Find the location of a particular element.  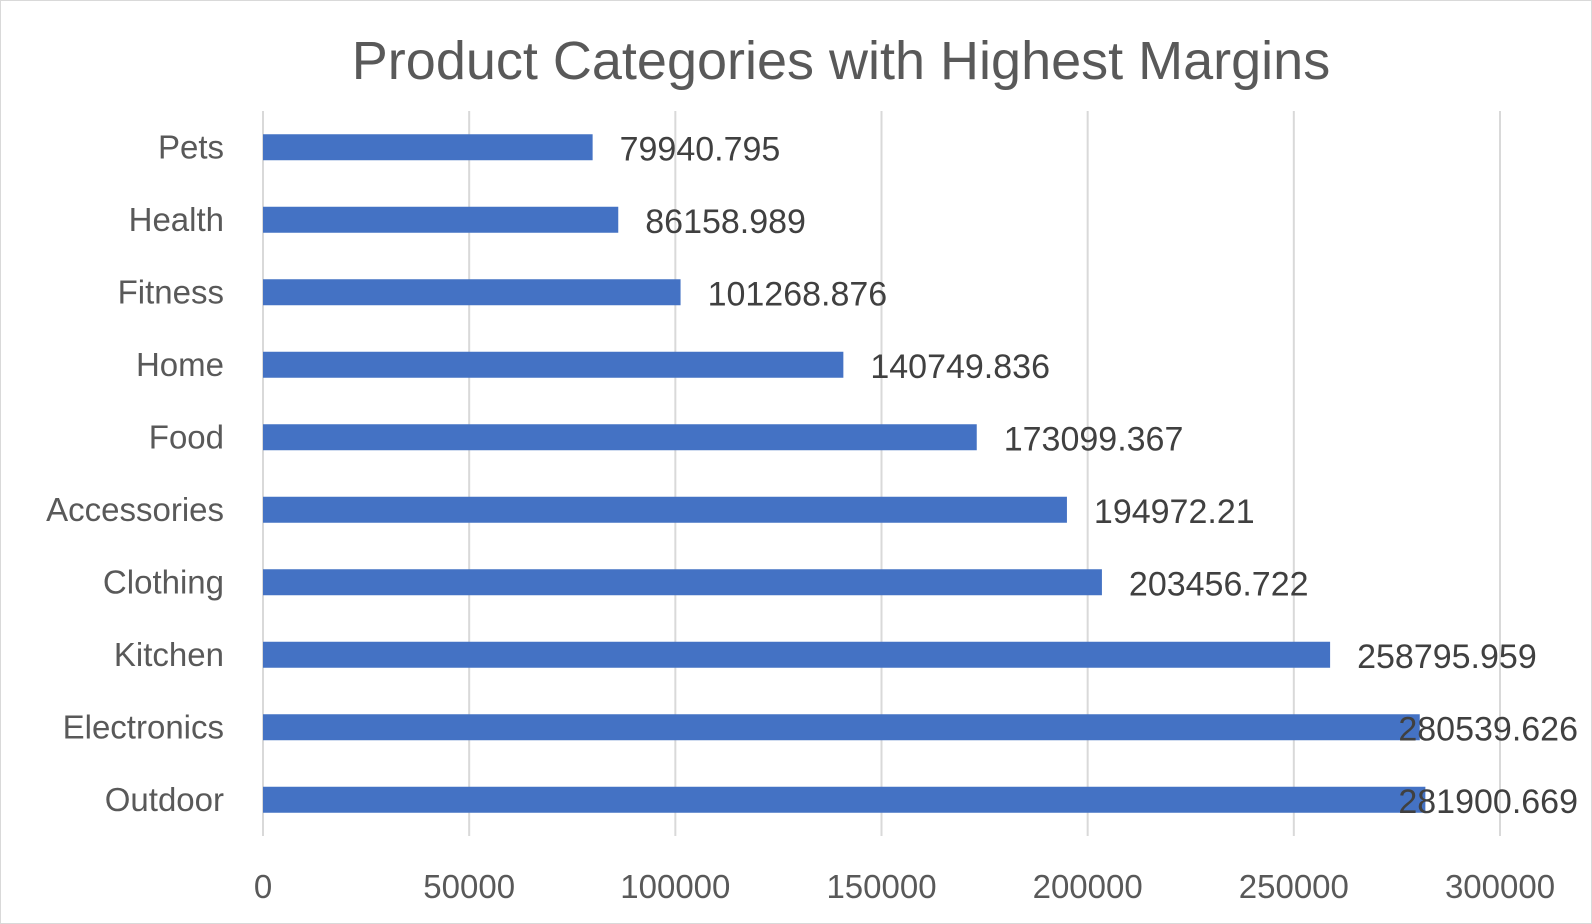

category-label: Home is located at coordinates (180, 364).